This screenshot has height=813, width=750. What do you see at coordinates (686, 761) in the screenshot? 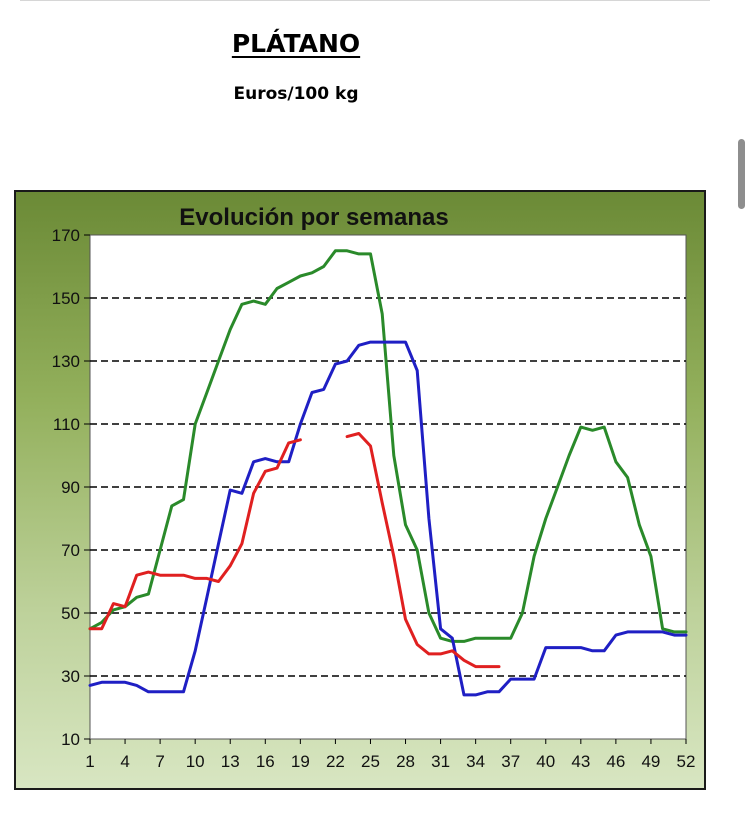
I see `x-tick-label: 52` at bounding box center [686, 761].